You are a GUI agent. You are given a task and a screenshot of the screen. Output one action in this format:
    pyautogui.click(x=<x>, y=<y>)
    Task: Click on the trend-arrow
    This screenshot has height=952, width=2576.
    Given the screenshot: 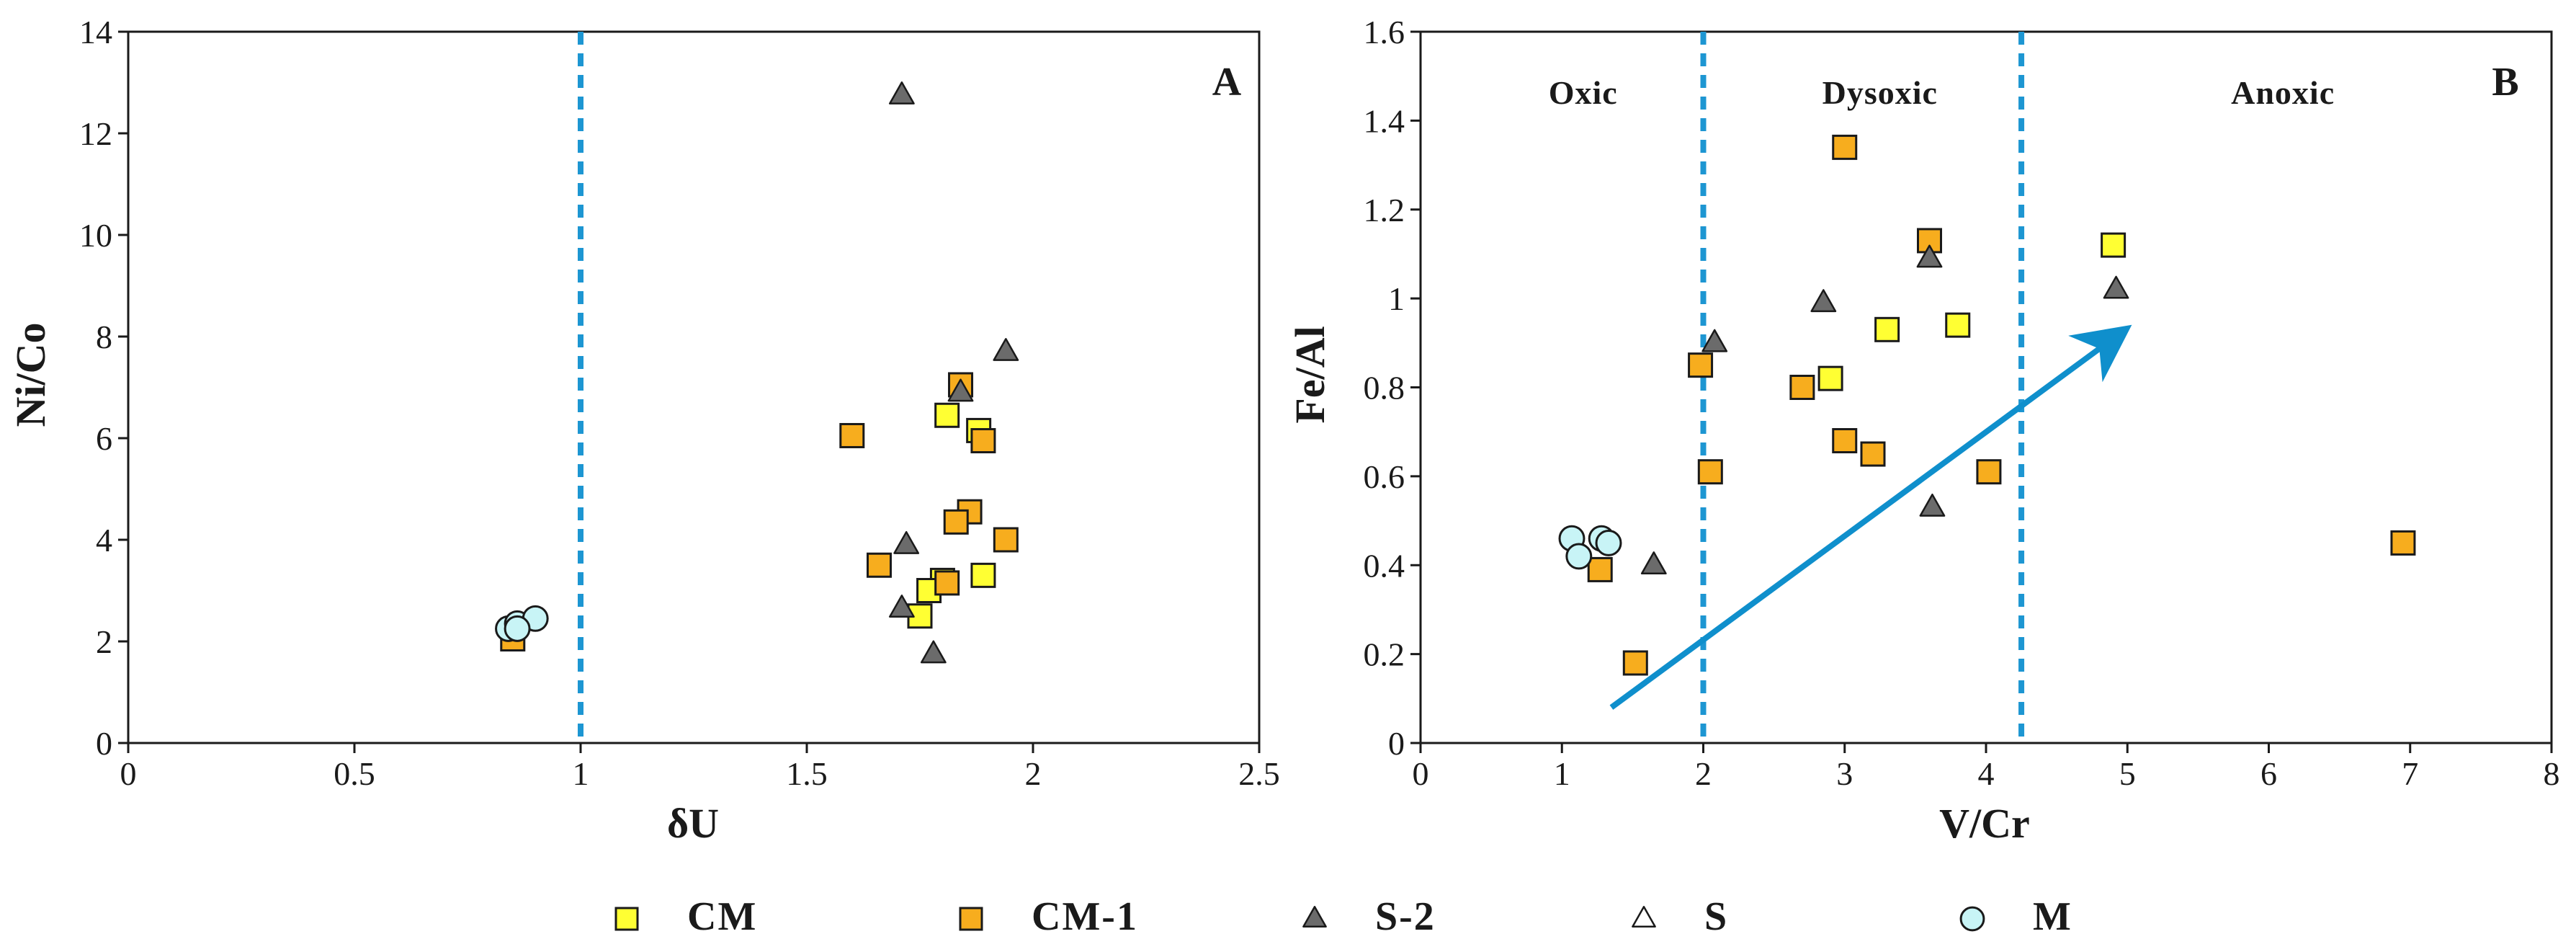 What is the action you would take?
    pyautogui.click(x=1870, y=517)
    